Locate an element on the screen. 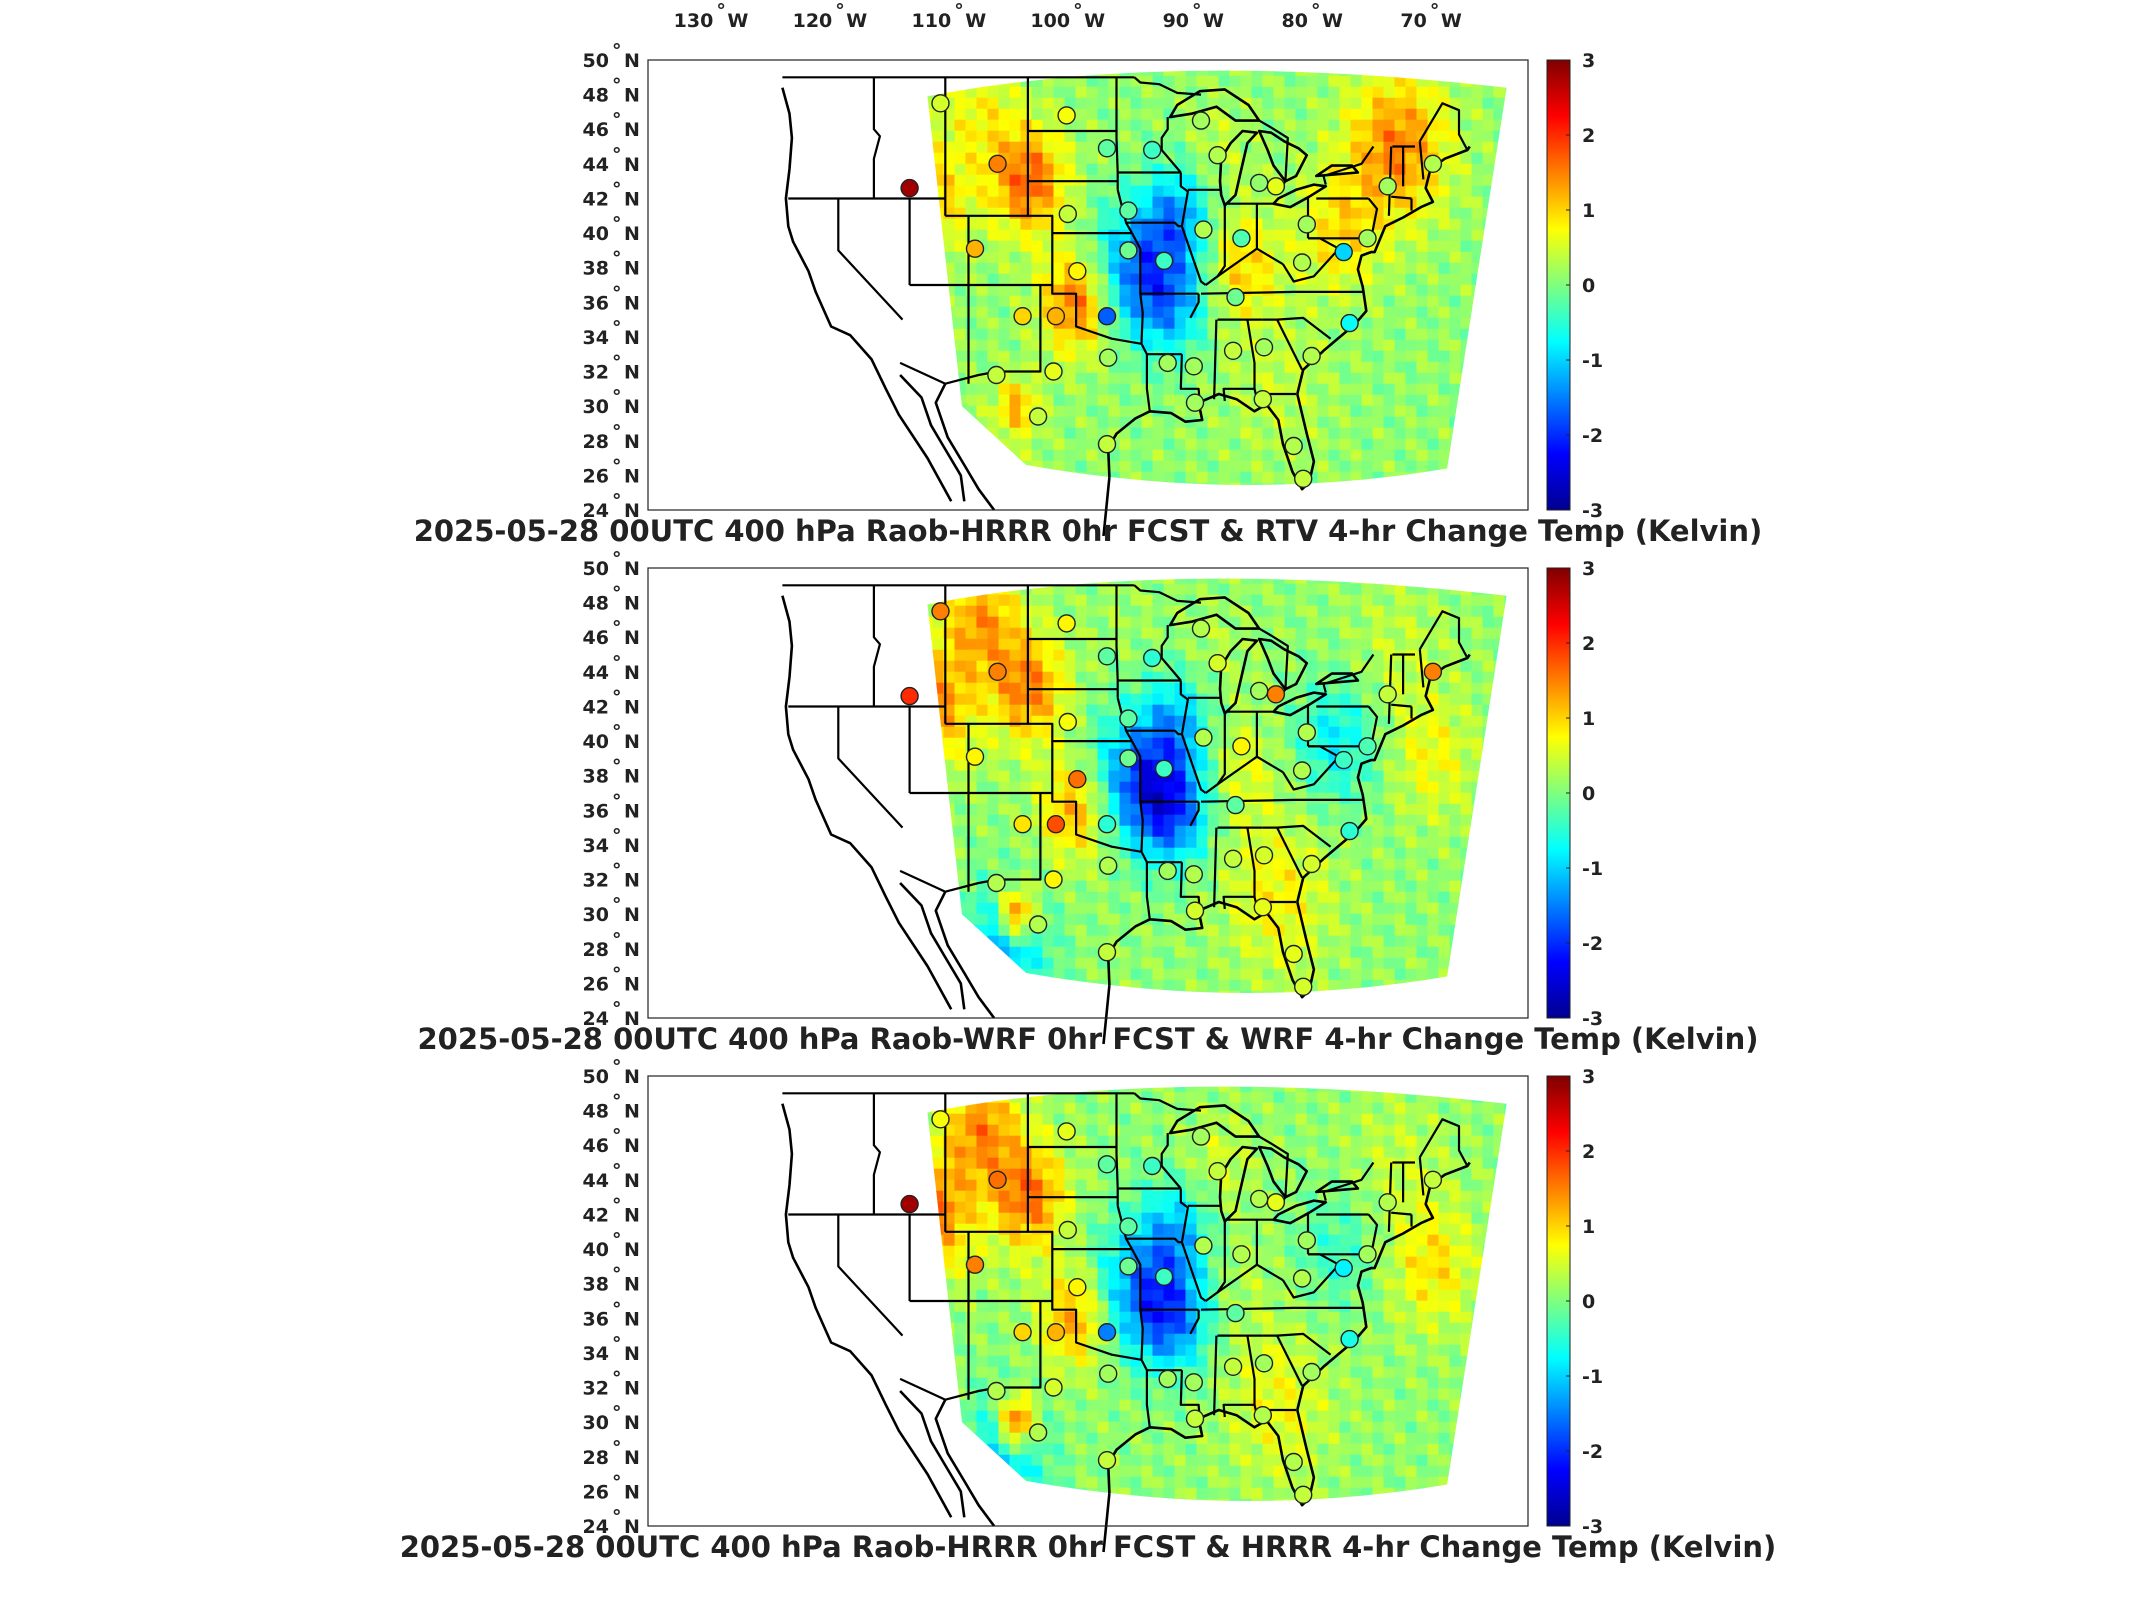 This screenshot has width=2133, height=1600. latitude-tick-label: 32 is located at coordinates (596, 881).